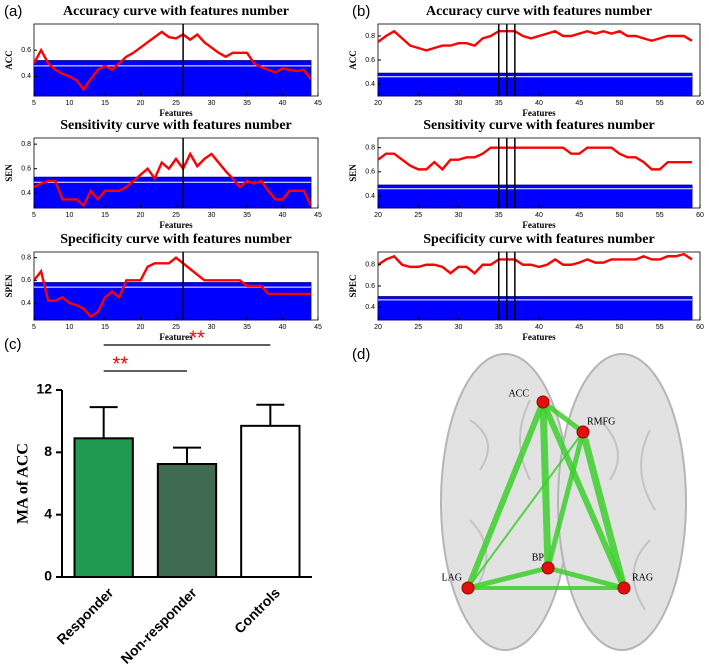 The height and width of the screenshot is (668, 709). I want to click on y-tick-label: 8, so click(48, 451).